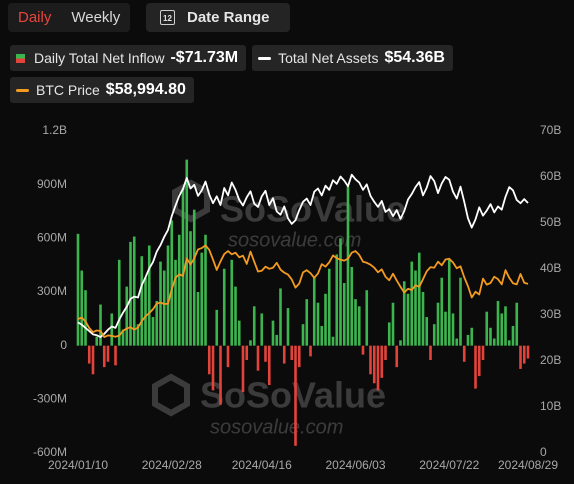  Describe the element at coordinates (171, 395) in the screenshot. I see `watermark-logo` at that location.